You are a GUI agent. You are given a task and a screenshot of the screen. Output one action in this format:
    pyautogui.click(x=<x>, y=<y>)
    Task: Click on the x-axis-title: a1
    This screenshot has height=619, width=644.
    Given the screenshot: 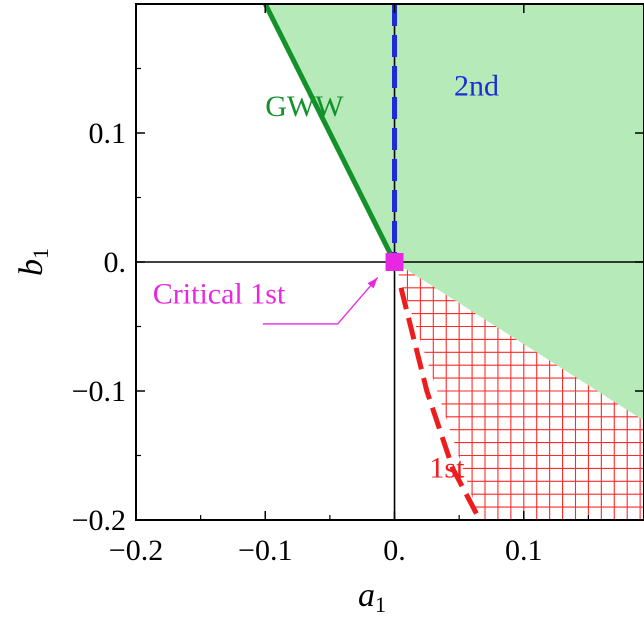 What is the action you would take?
    pyautogui.click(x=372, y=597)
    